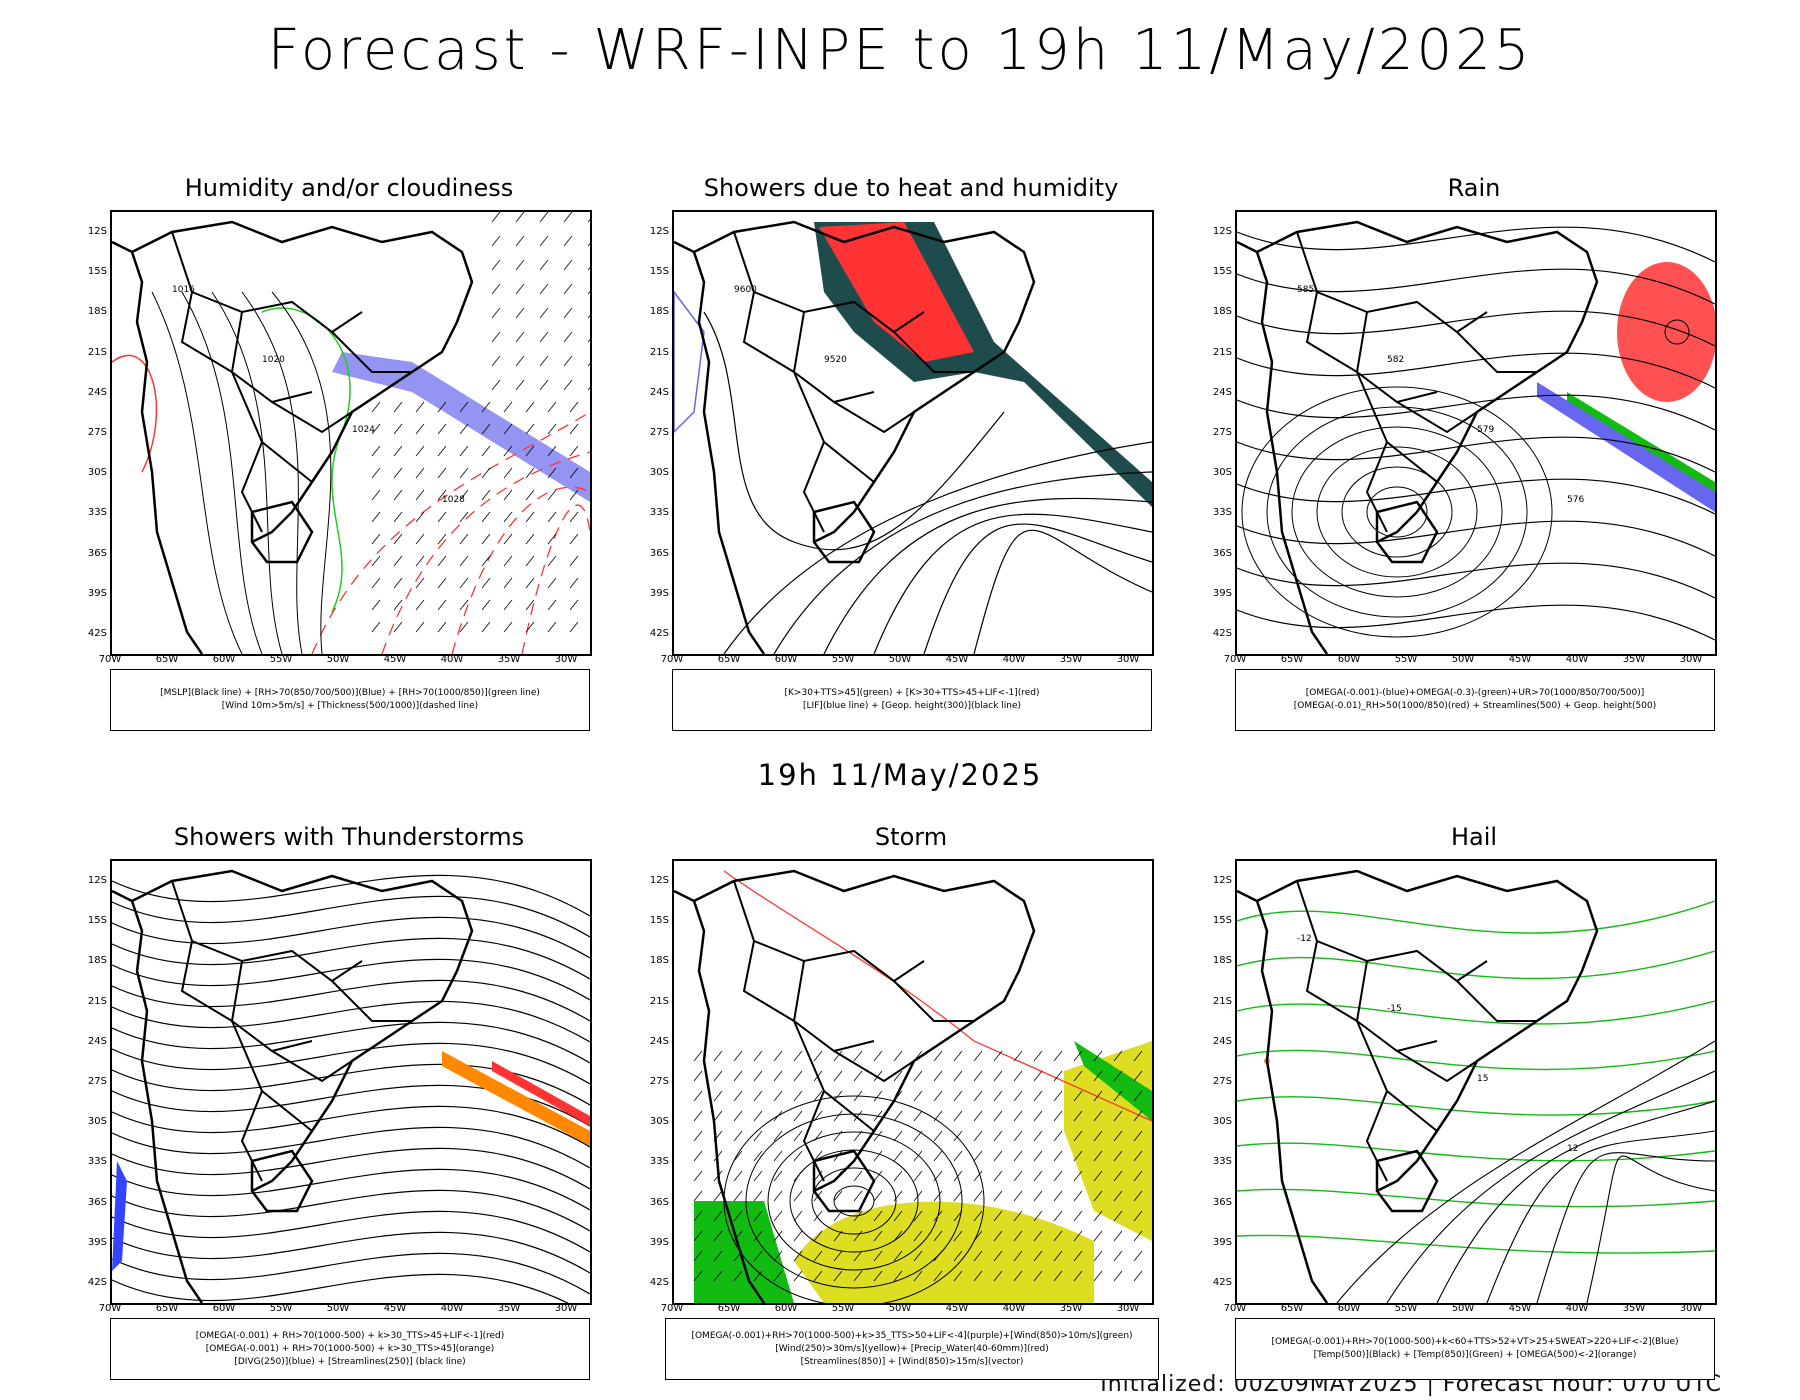  I want to click on map-canvas: 1016 1020 1024 1028, so click(351, 433).